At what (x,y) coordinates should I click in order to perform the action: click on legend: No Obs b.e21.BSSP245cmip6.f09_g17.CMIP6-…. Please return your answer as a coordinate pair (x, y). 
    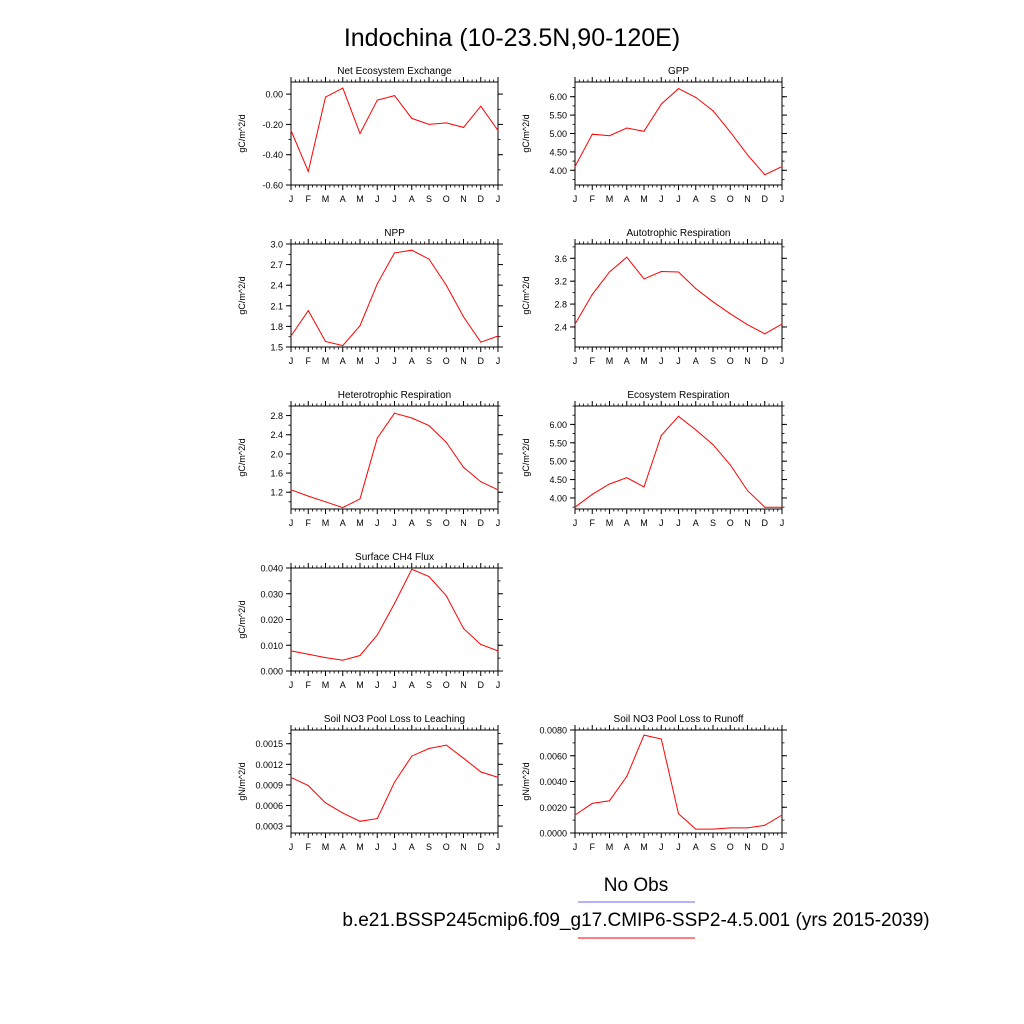
    Looking at the image, I should click on (636, 907).